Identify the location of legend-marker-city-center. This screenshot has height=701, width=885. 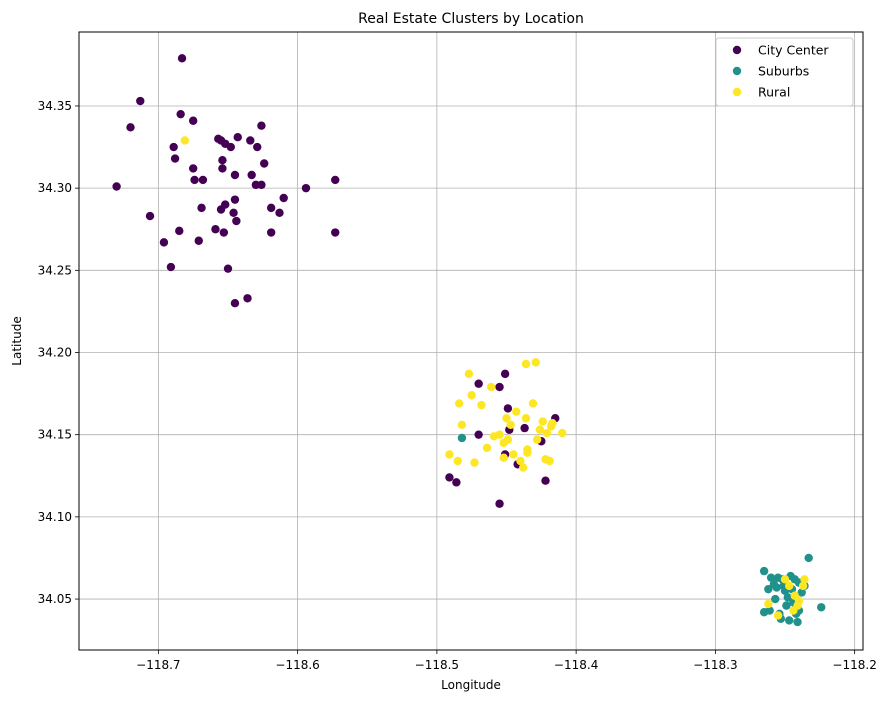
(737, 50).